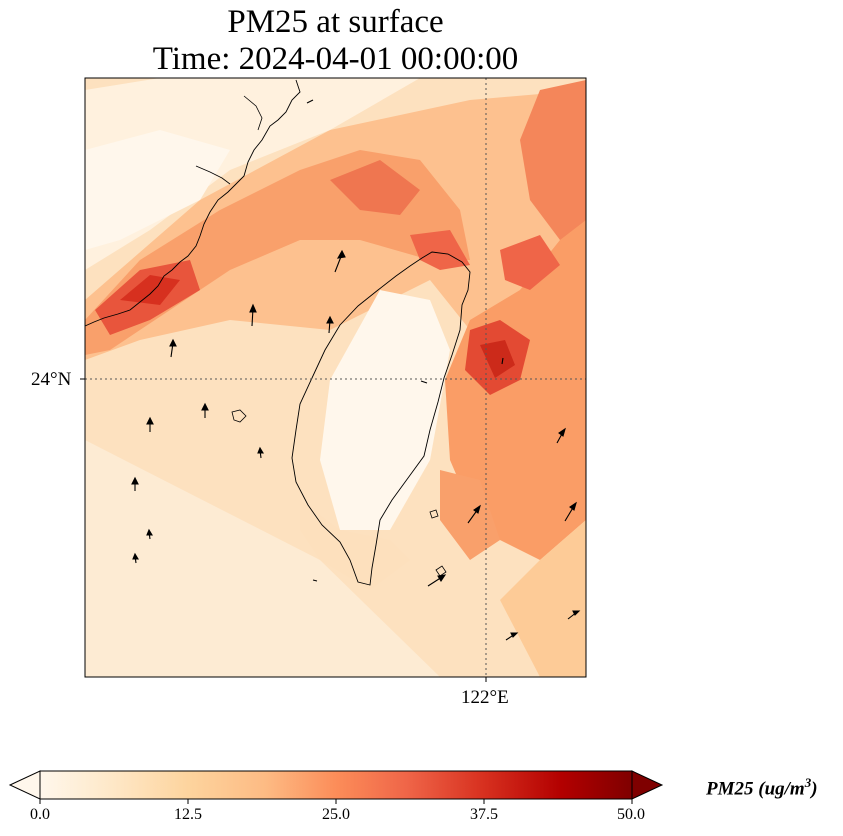  What do you see at coordinates (336, 814) in the screenshot?
I see `colorbar-tick-label: 25.0` at bounding box center [336, 814].